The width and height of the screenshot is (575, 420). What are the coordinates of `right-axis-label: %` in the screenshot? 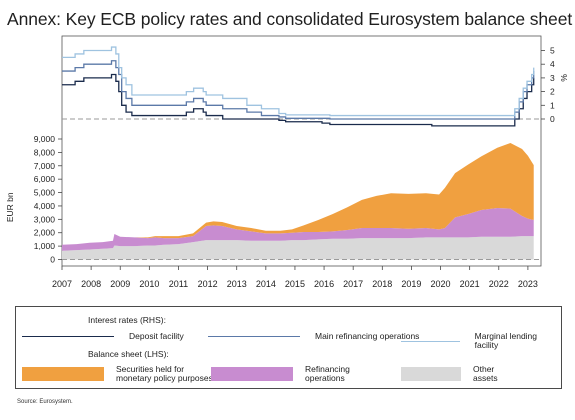 It's located at (564, 78).